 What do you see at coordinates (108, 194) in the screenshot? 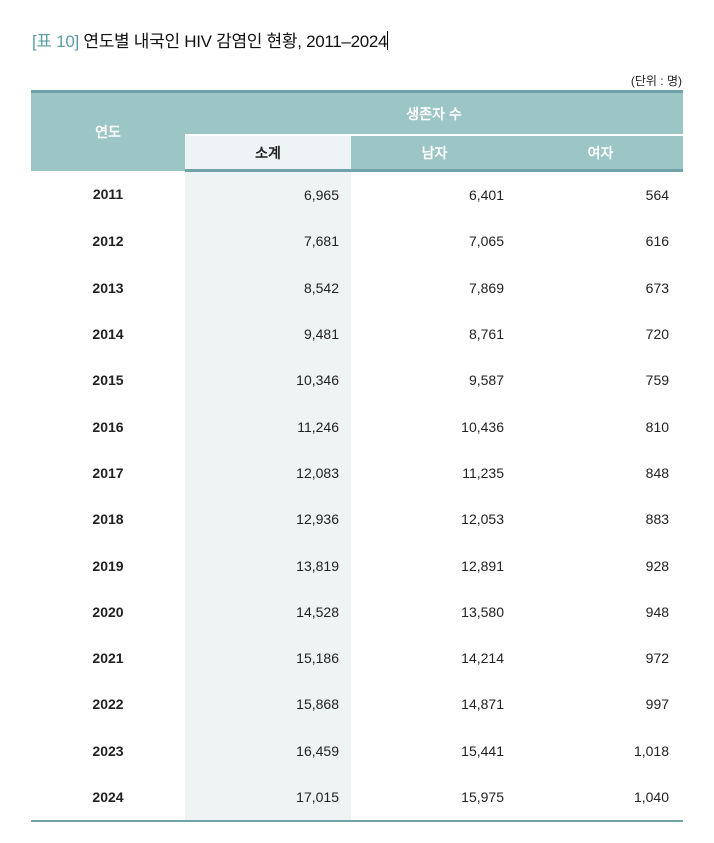
I see `year-cell: 2011` at bounding box center [108, 194].